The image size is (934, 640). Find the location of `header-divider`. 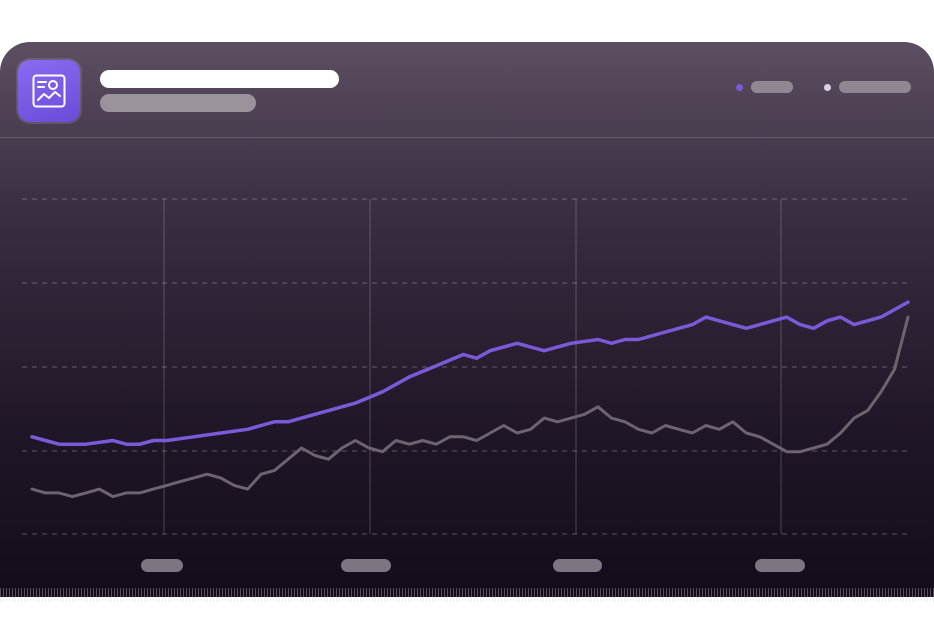

header-divider is located at coordinates (467, 137).